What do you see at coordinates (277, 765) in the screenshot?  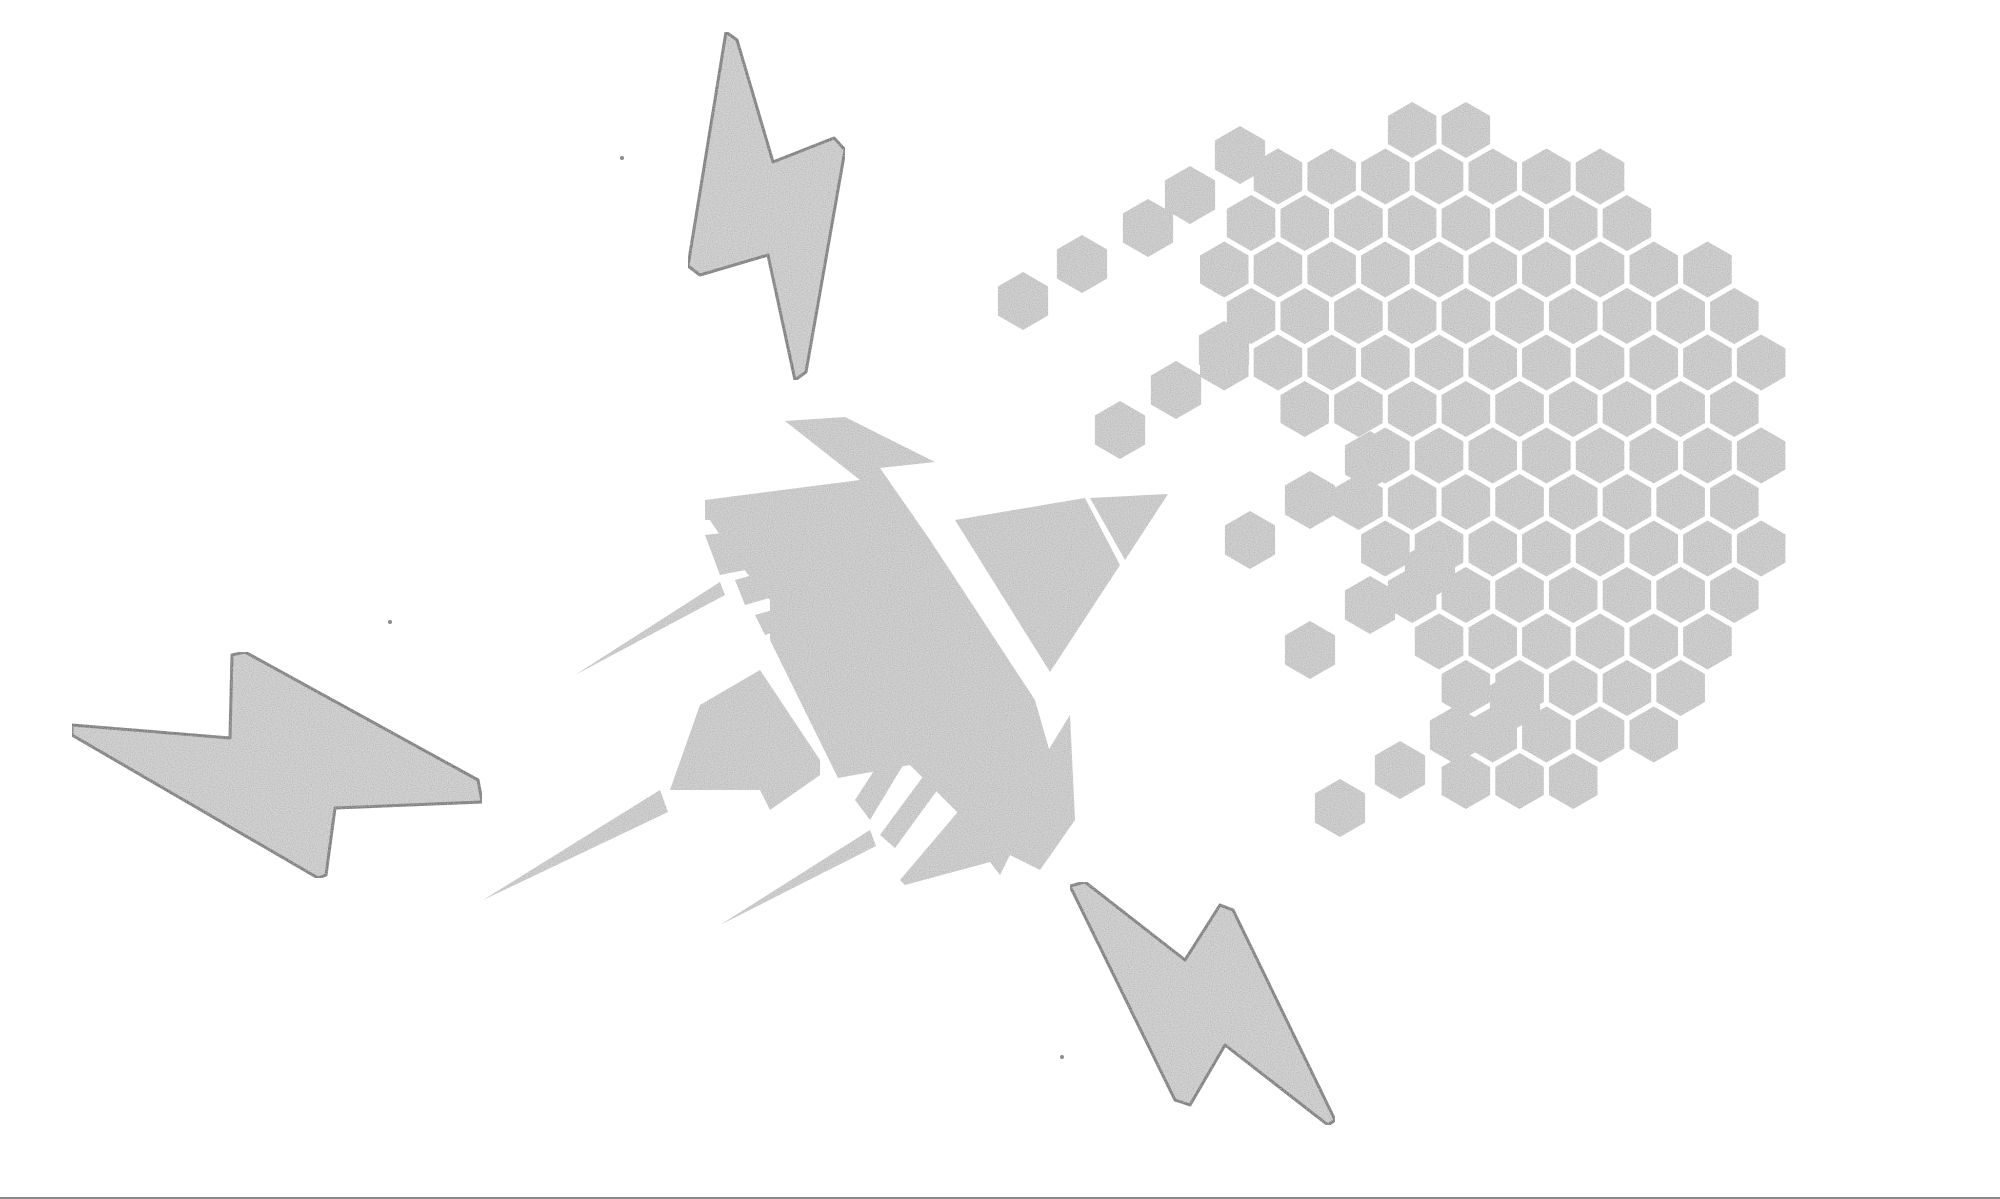 I see `lightning-bolt-left-icon` at bounding box center [277, 765].